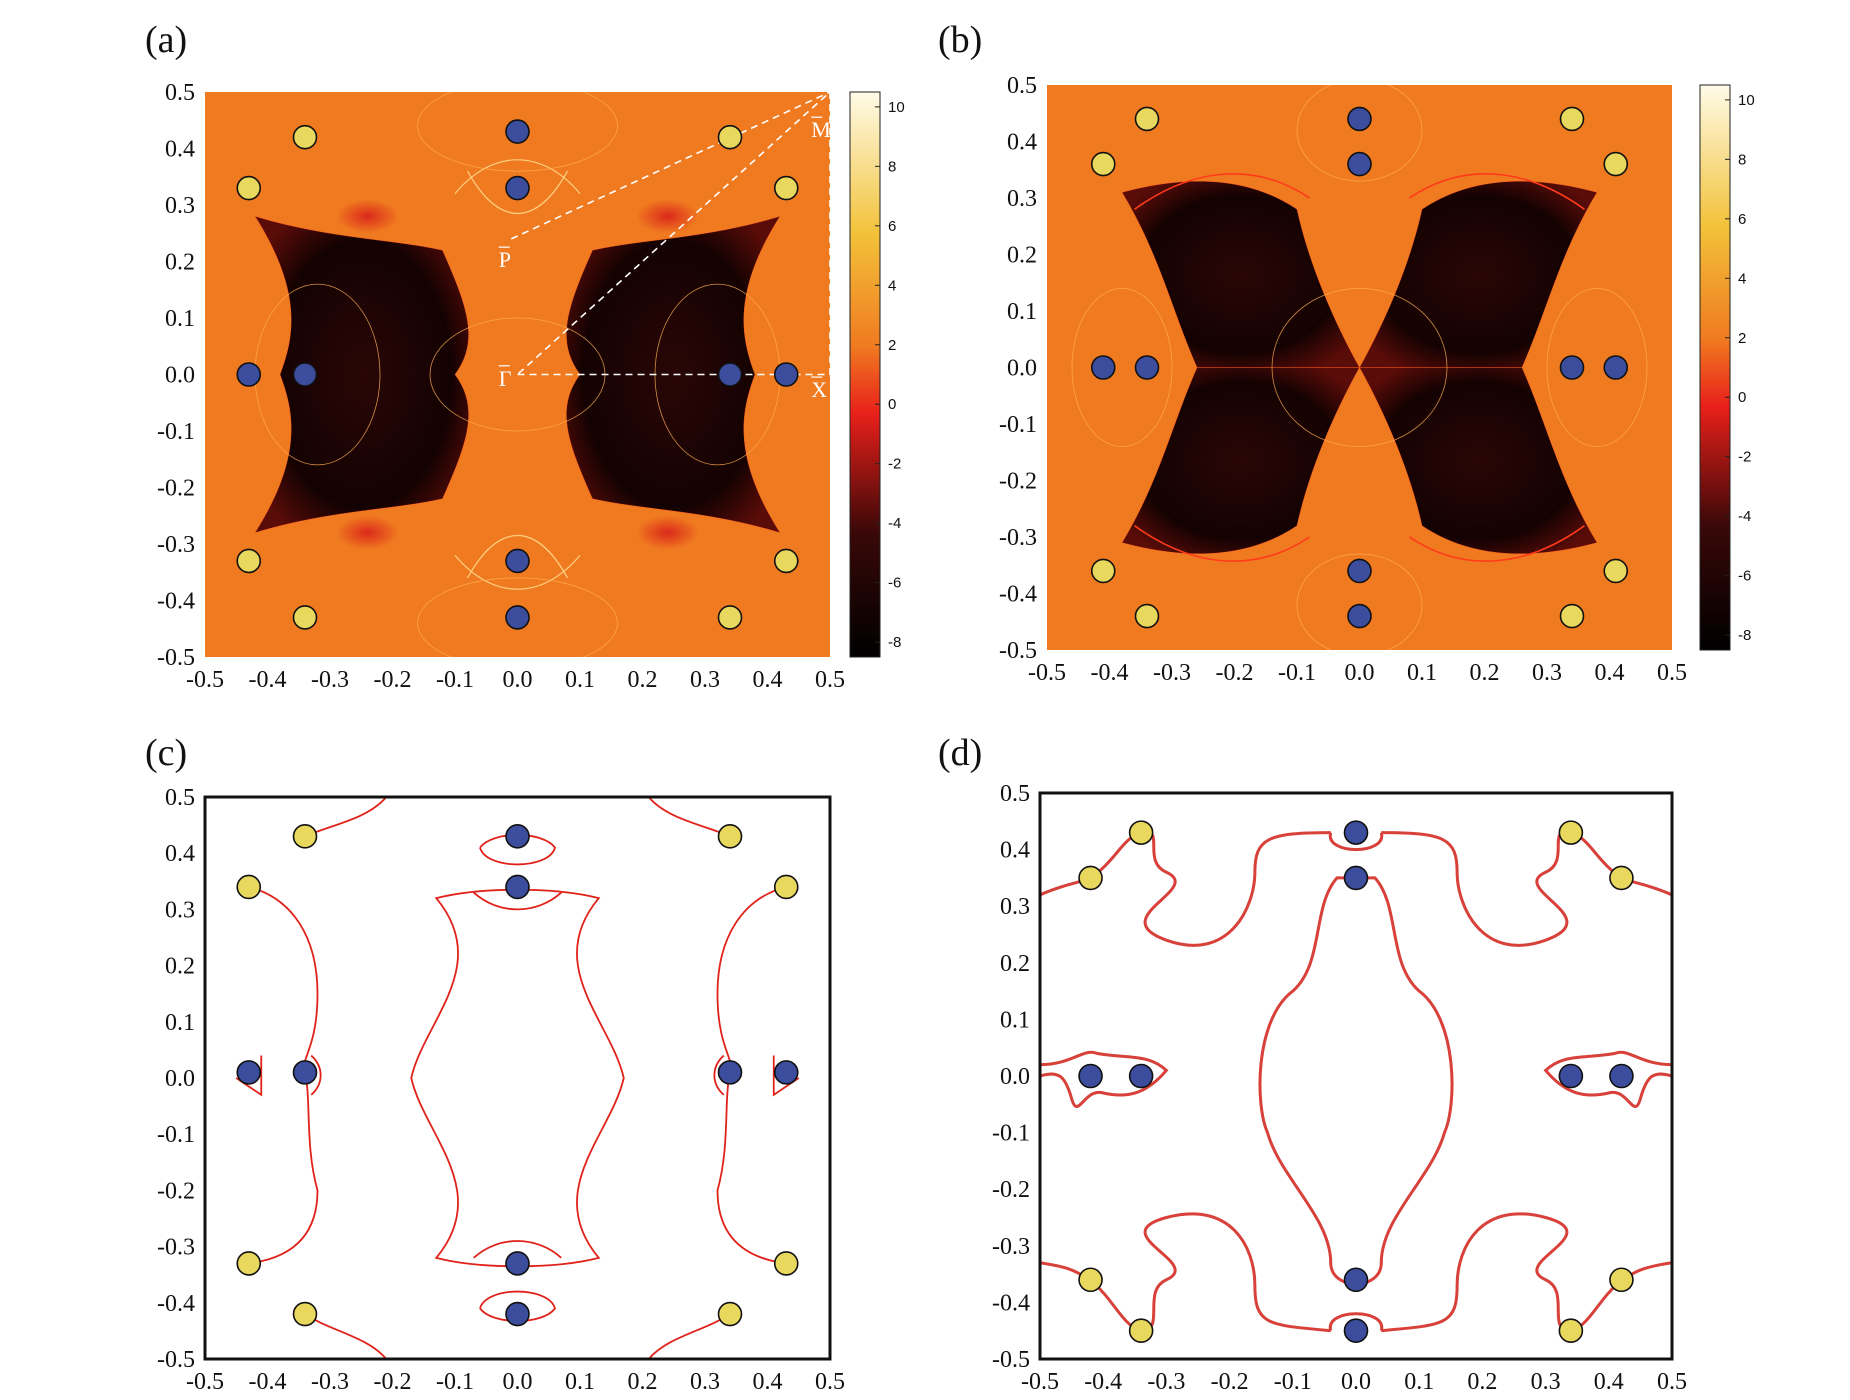 The height and width of the screenshot is (1400, 1850). What do you see at coordinates (1742, 159) in the screenshot?
I see `colorbar-tick-label: 8` at bounding box center [1742, 159].